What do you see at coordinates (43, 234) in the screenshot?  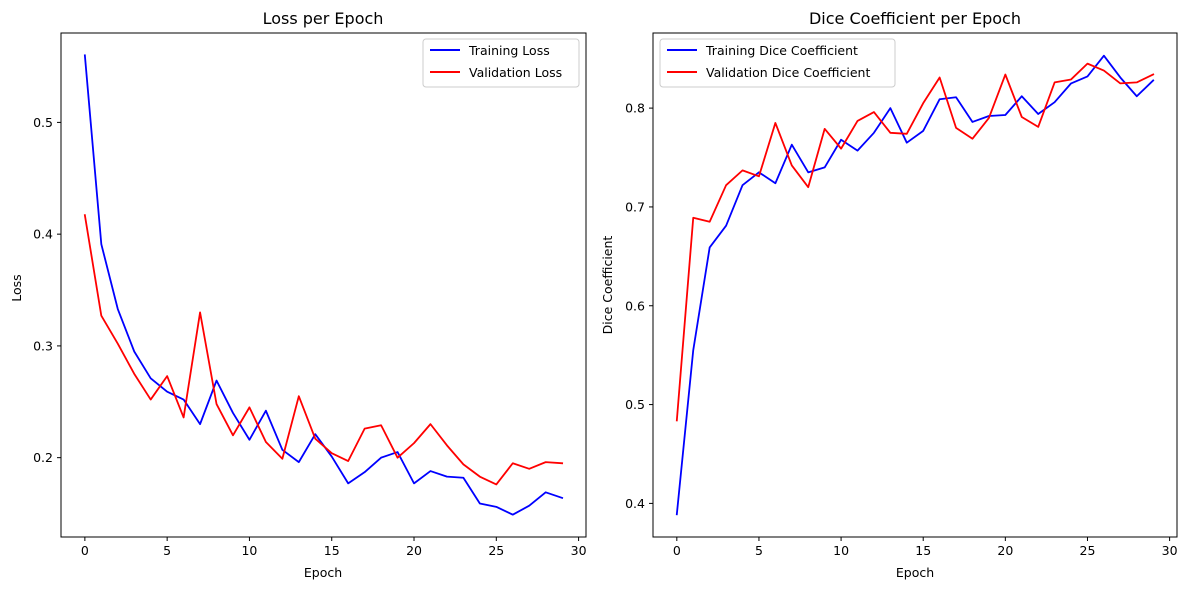 I see `loss-y-tick-label: 0.4` at bounding box center [43, 234].